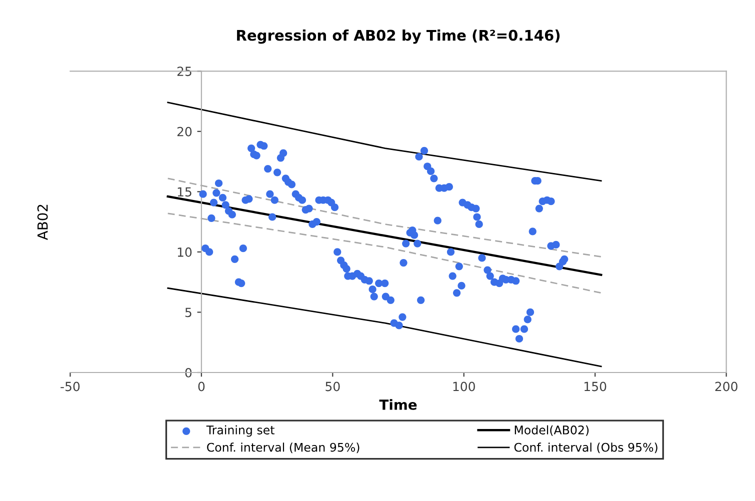  I want to click on x-axis-title: Time, so click(398, 404).